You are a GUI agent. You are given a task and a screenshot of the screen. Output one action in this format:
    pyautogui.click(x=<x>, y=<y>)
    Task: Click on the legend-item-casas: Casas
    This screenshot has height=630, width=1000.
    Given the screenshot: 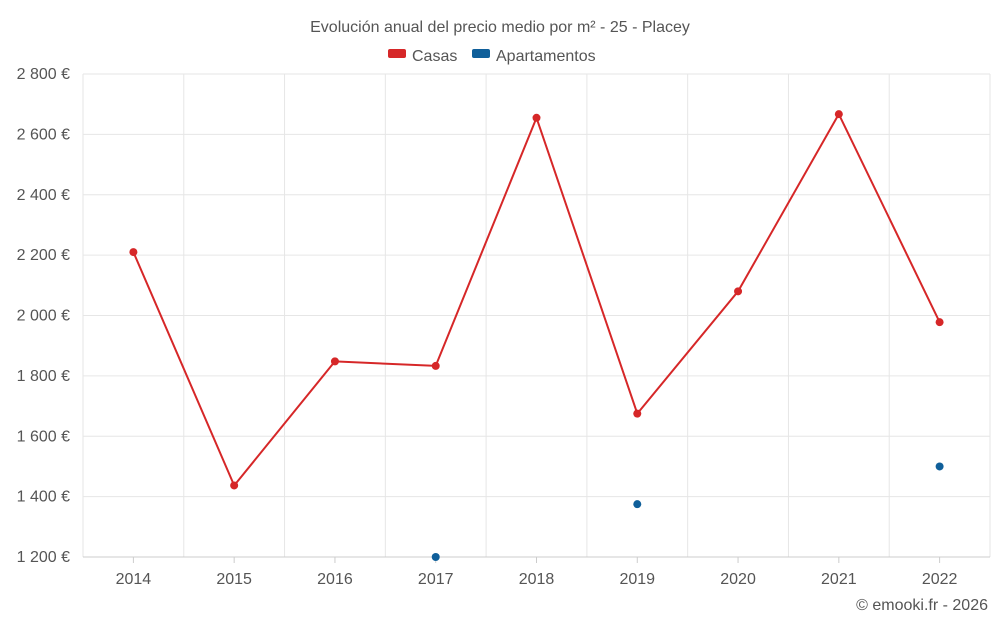 What is the action you would take?
    pyautogui.click(x=422, y=56)
    